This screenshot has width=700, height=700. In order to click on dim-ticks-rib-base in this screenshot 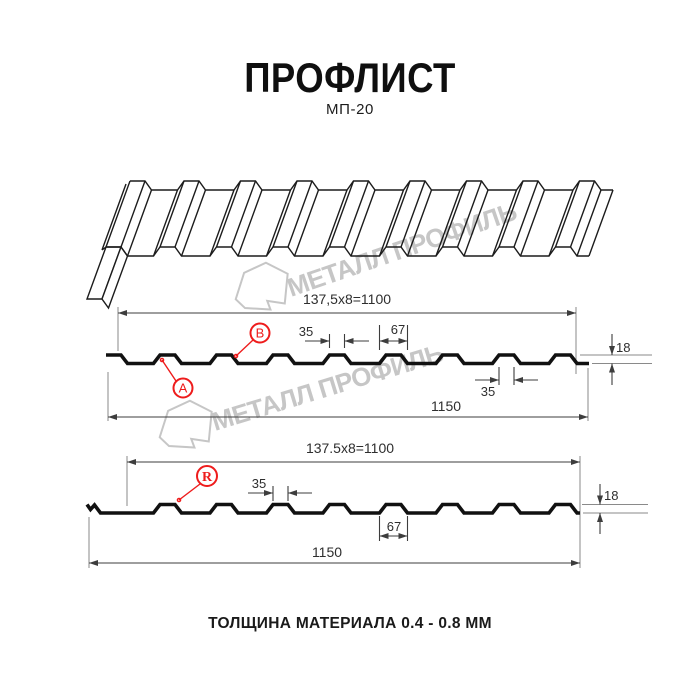, I will do `click(393, 337)`.